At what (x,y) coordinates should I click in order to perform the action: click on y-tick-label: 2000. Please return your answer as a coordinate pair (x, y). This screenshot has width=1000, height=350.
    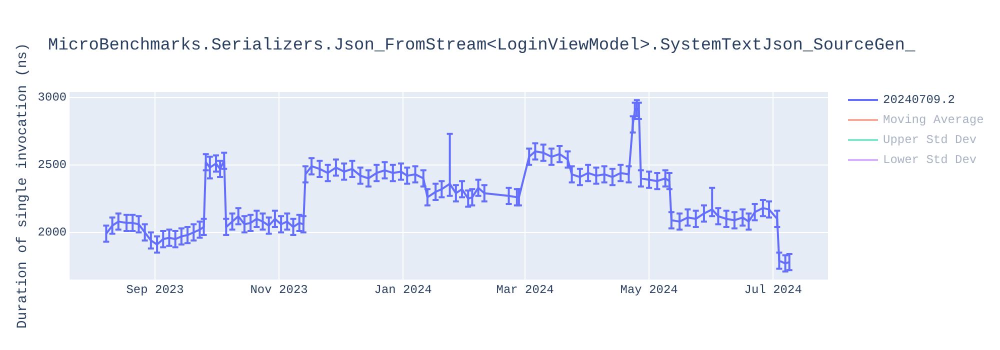
    Looking at the image, I should click on (52, 233).